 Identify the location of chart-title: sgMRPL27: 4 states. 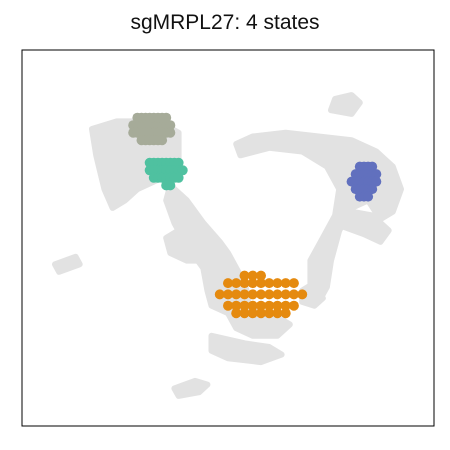
(225, 22).